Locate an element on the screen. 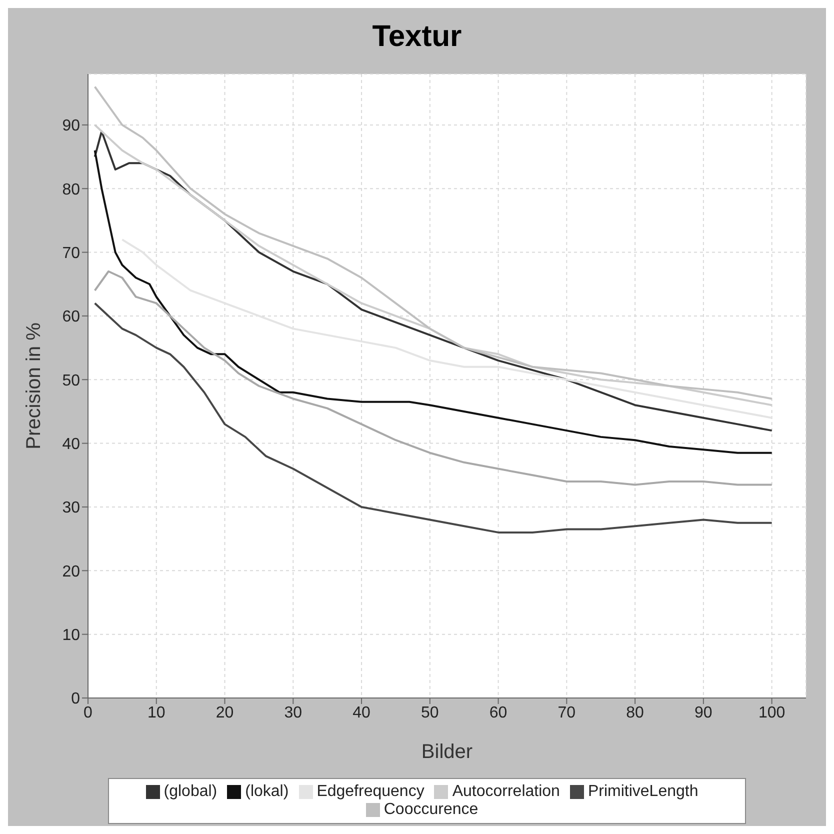 This screenshot has height=834, width=834. y-tick-label: 0 is located at coordinates (75, 699).